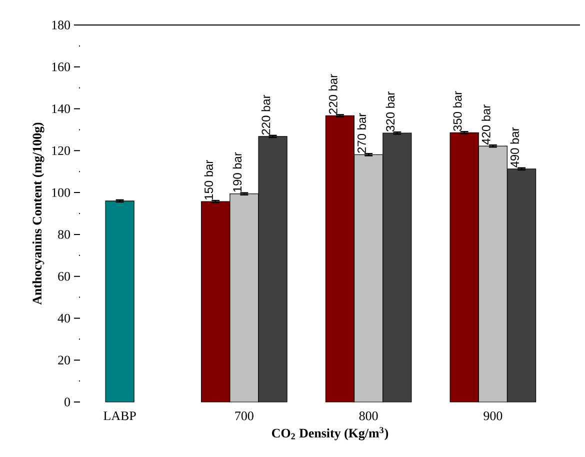  Describe the element at coordinates (390, 112) in the screenshot. I see `annotation: 320 bar` at that location.